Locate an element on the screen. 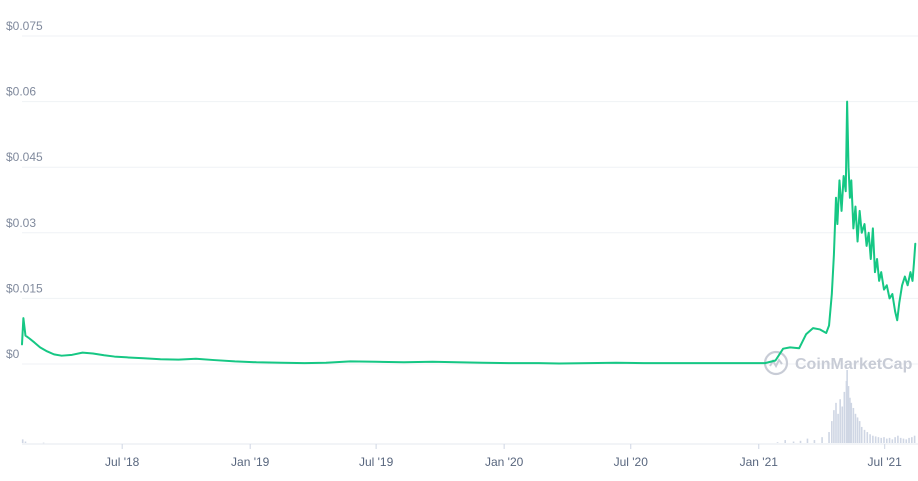 The width and height of the screenshot is (918, 481). y-axis-labels: $0 $0.015 $0.03 $0.045 $0.06 $0.075 is located at coordinates (24, 190).